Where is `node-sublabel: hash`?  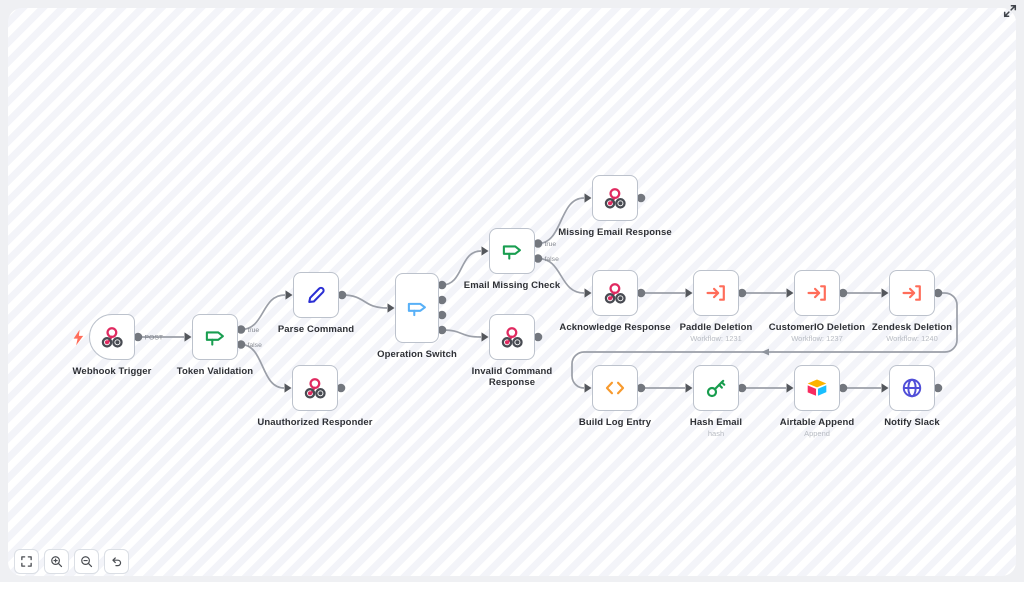
node-sublabel: hash is located at coordinates (716, 433).